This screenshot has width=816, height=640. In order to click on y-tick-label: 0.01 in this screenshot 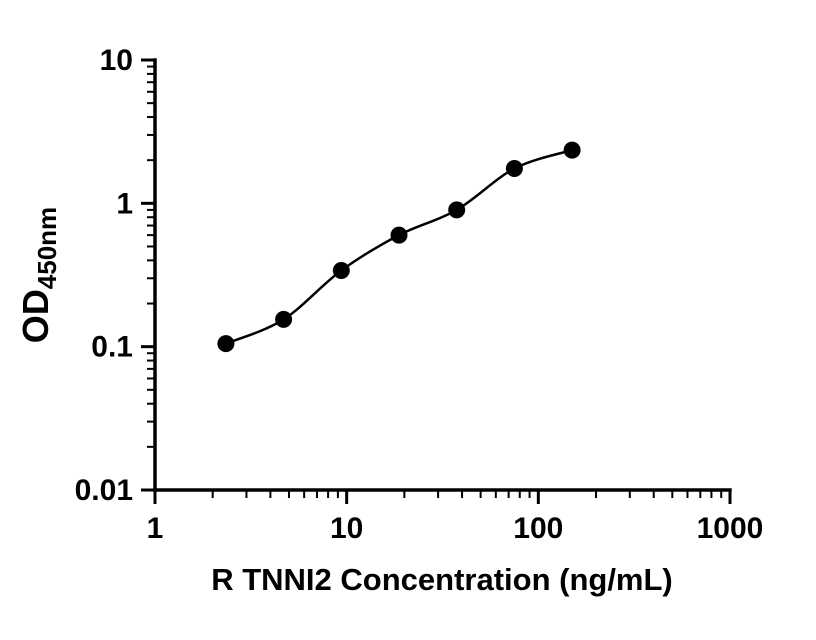, I will do `click(104, 490)`.